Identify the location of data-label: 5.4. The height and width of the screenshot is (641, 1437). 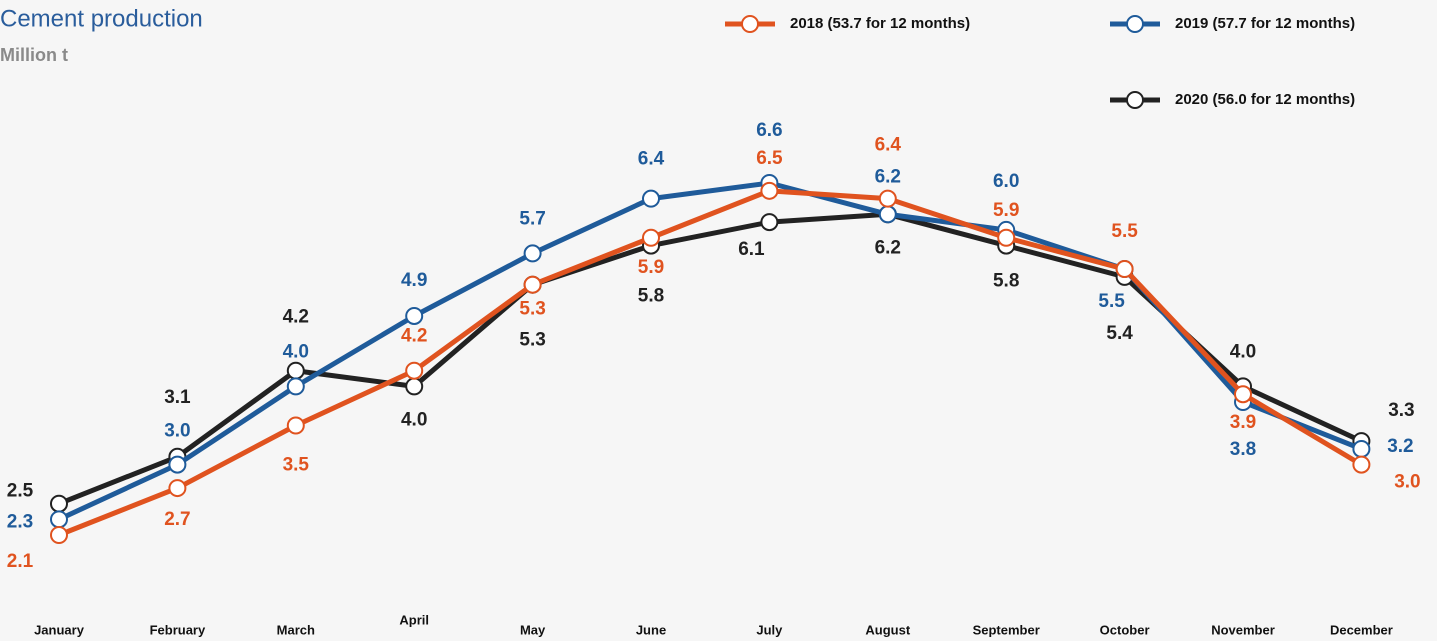
(1119, 333).